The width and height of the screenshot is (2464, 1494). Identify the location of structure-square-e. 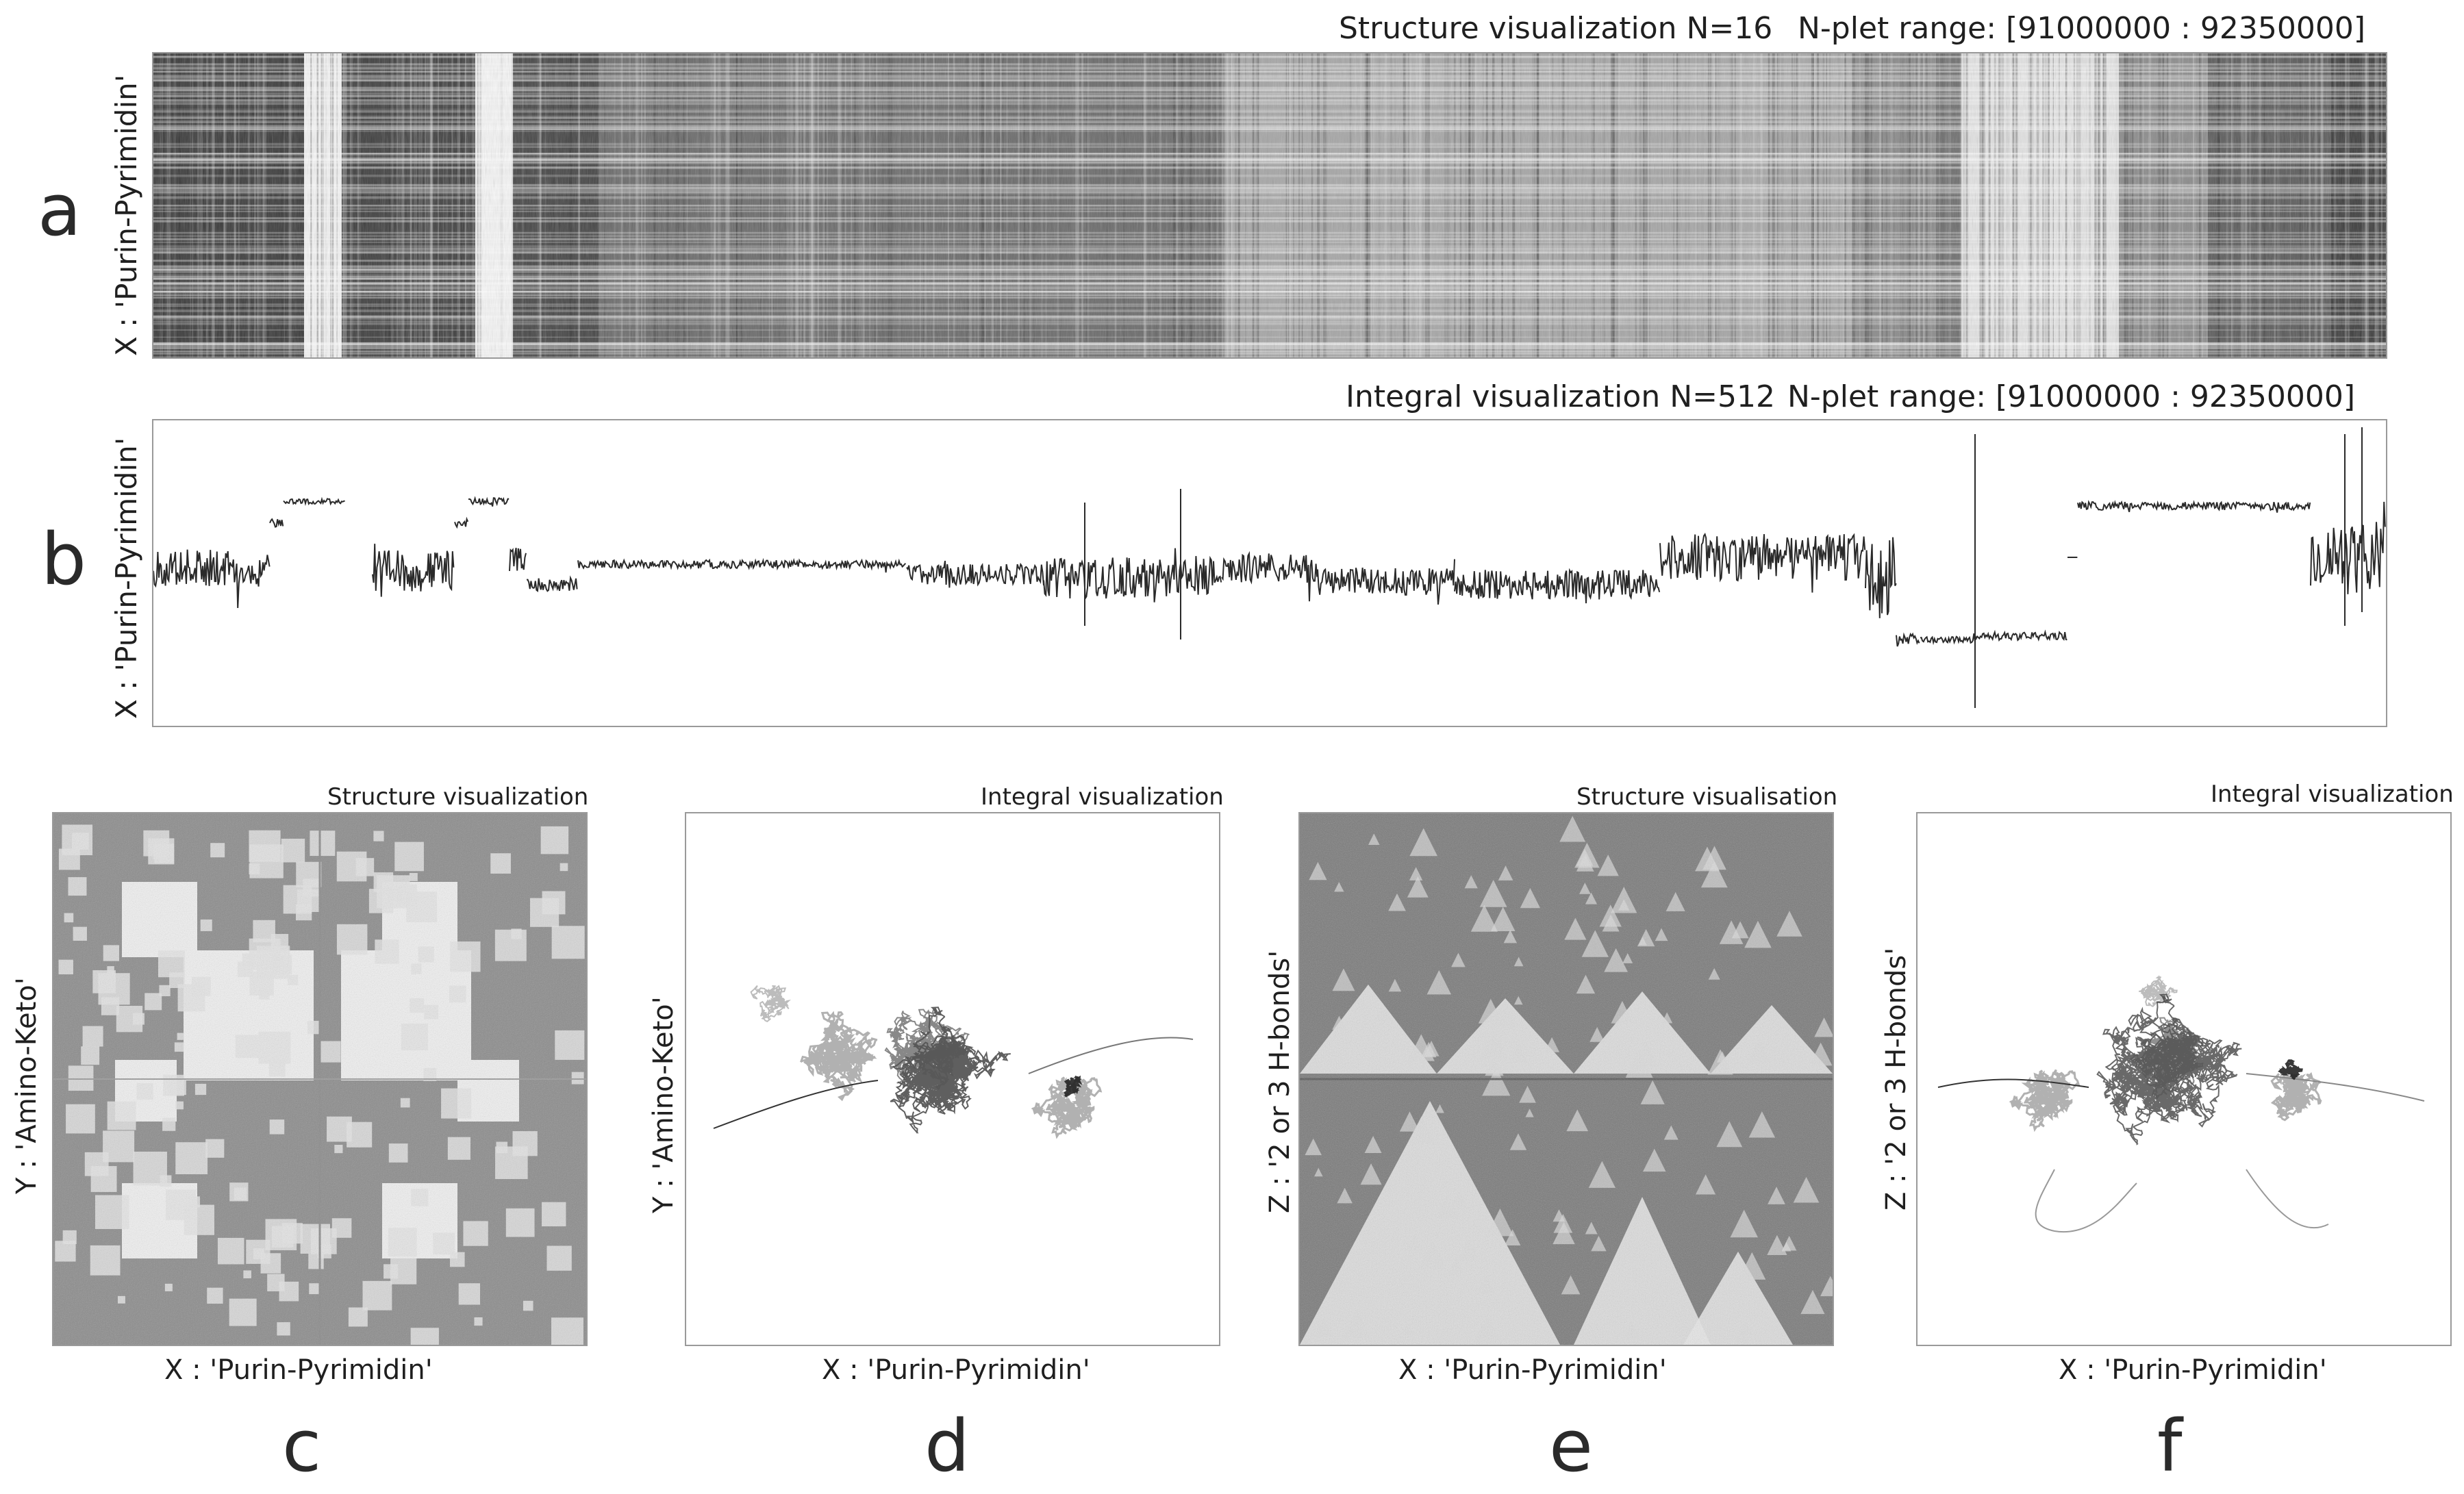
(1566, 1079).